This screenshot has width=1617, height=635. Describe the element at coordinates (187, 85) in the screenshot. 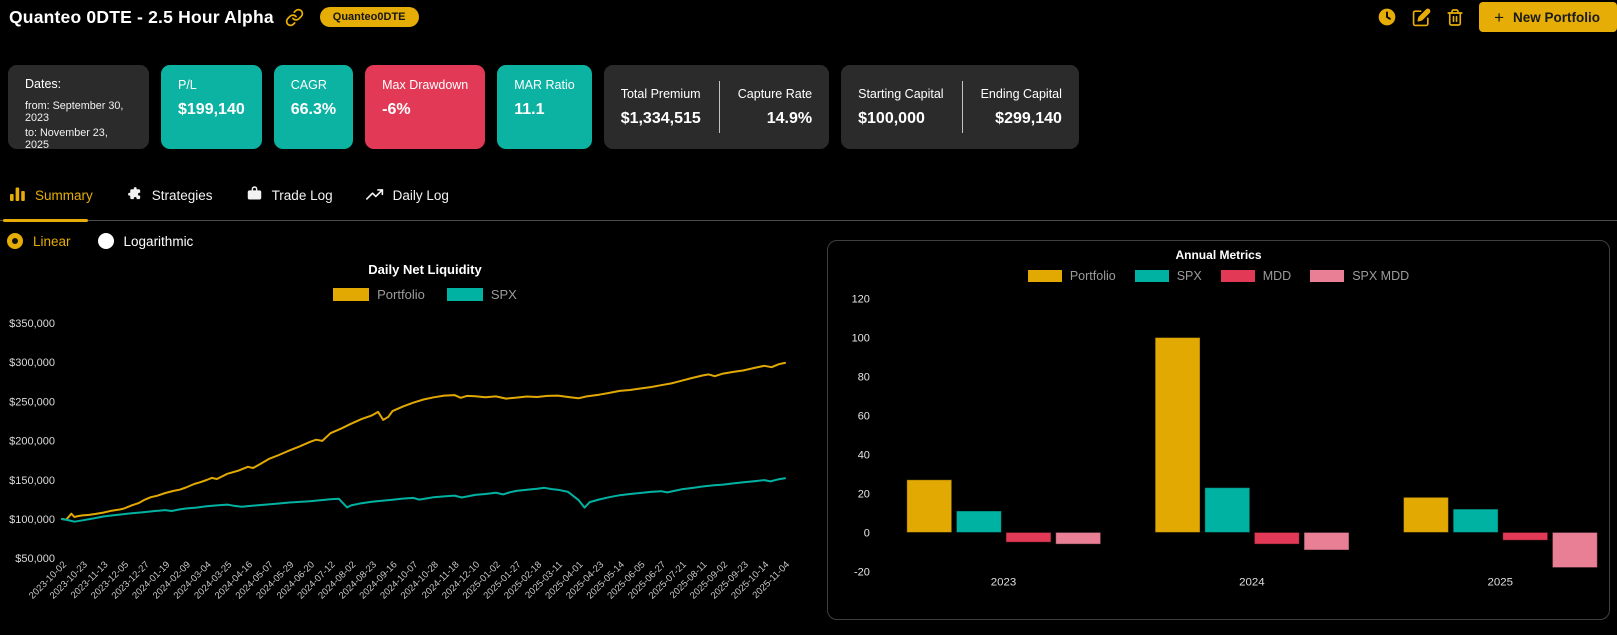

I see `pl-label: P/L` at that location.